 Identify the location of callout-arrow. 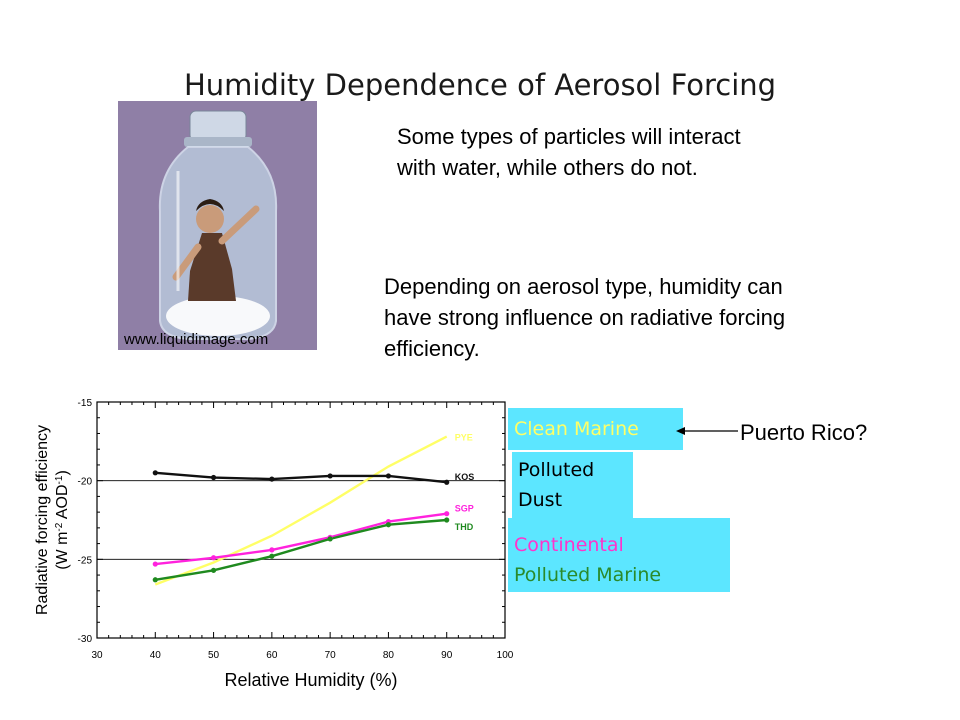
(707, 431).